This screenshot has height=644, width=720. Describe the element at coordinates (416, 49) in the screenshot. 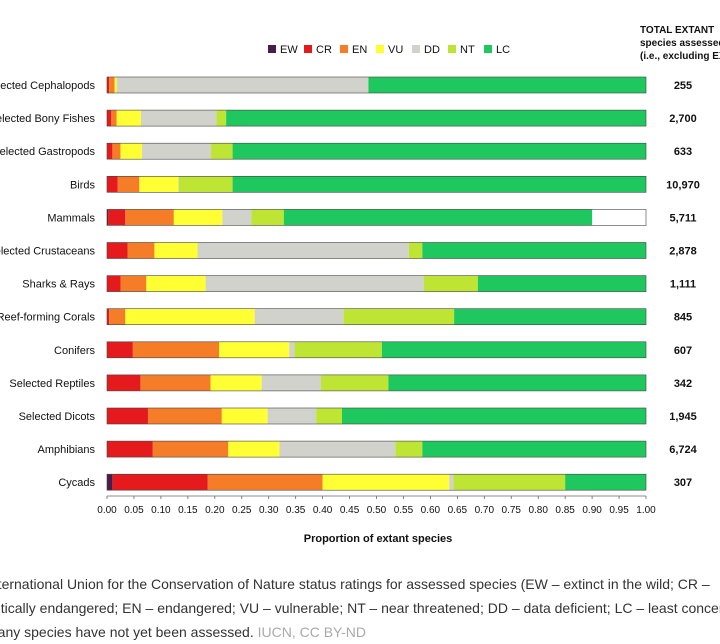

I see `legend-swatch-dd` at that location.